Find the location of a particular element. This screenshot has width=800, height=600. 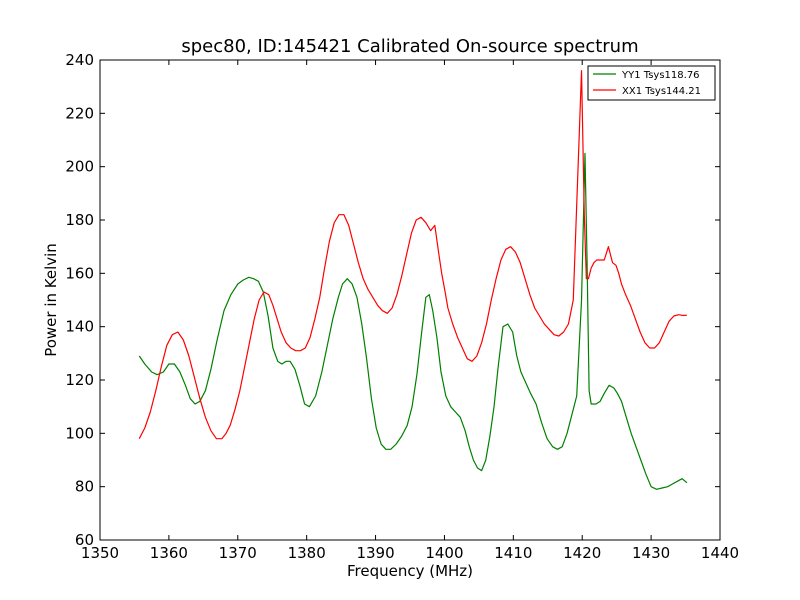

y-tick-label: 180 is located at coordinates (79, 220).